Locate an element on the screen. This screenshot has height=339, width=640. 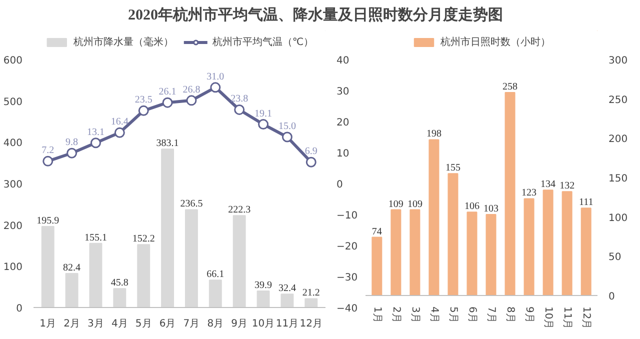
x-tick-label: 11月 is located at coordinates (567, 318).